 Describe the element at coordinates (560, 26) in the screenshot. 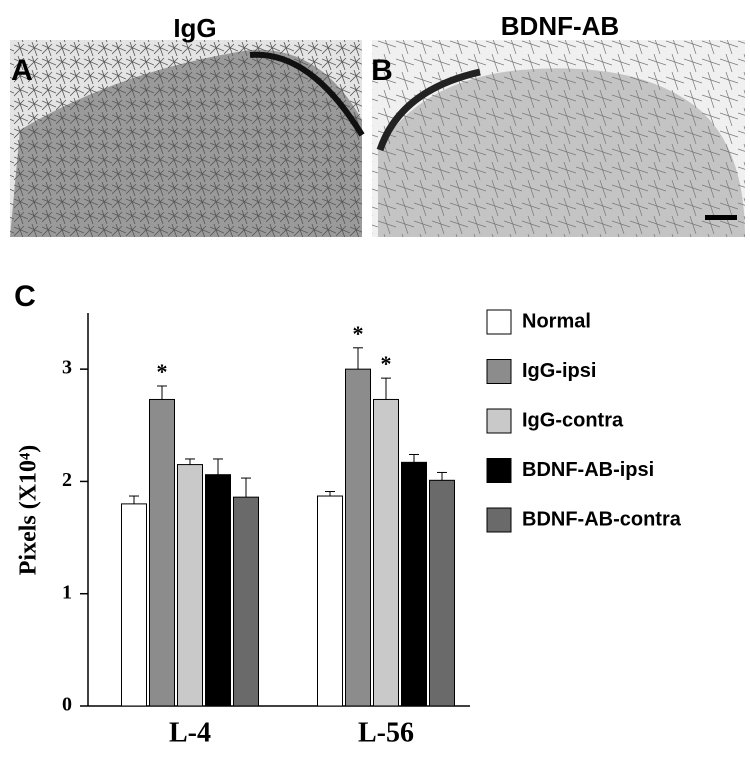

I see `panel-title: BDNF-AB` at that location.